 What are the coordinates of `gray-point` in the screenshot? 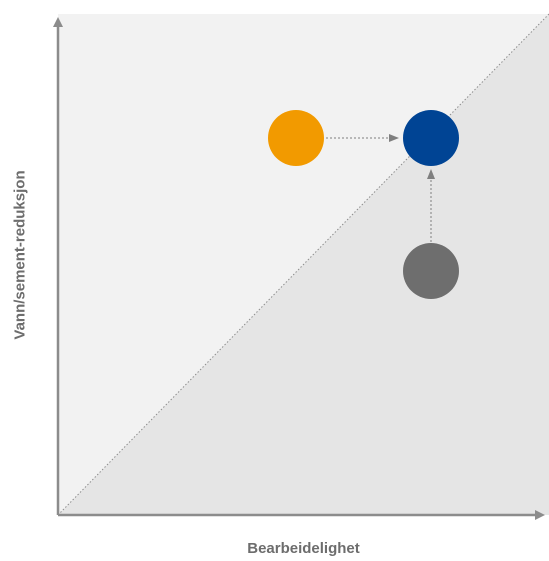 It's located at (431, 271).